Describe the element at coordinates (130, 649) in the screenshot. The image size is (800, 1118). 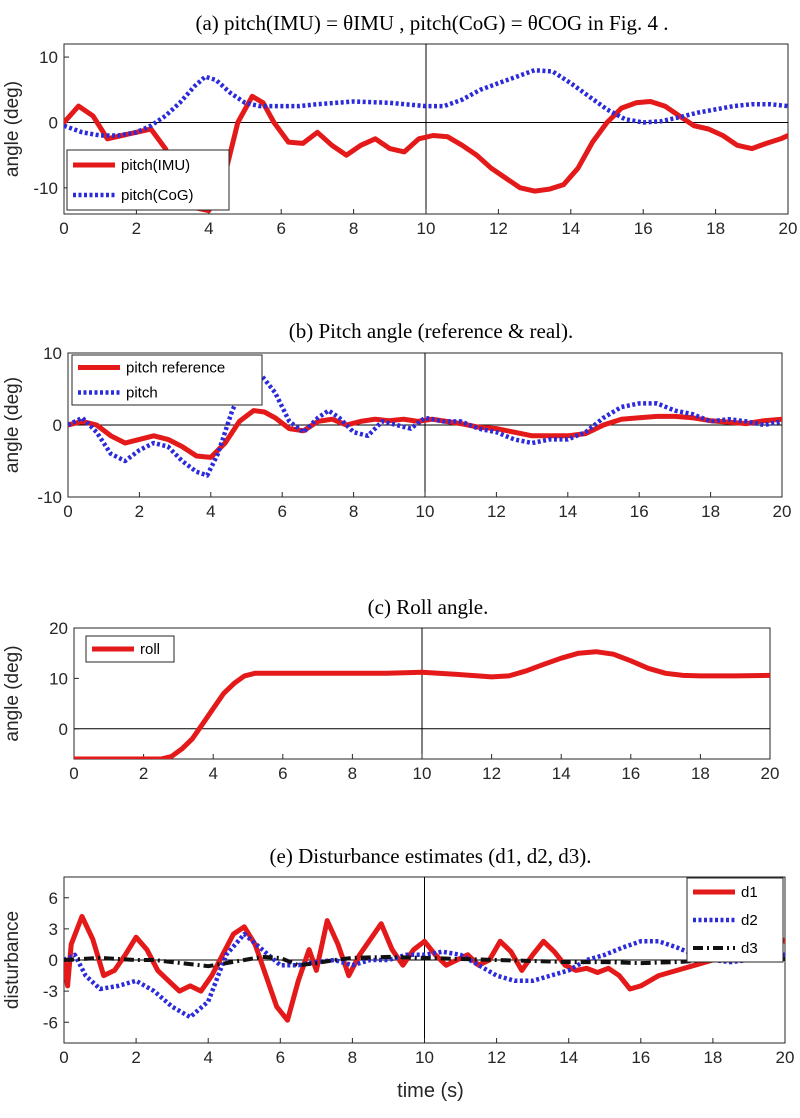
I see `legend: roll` at that location.